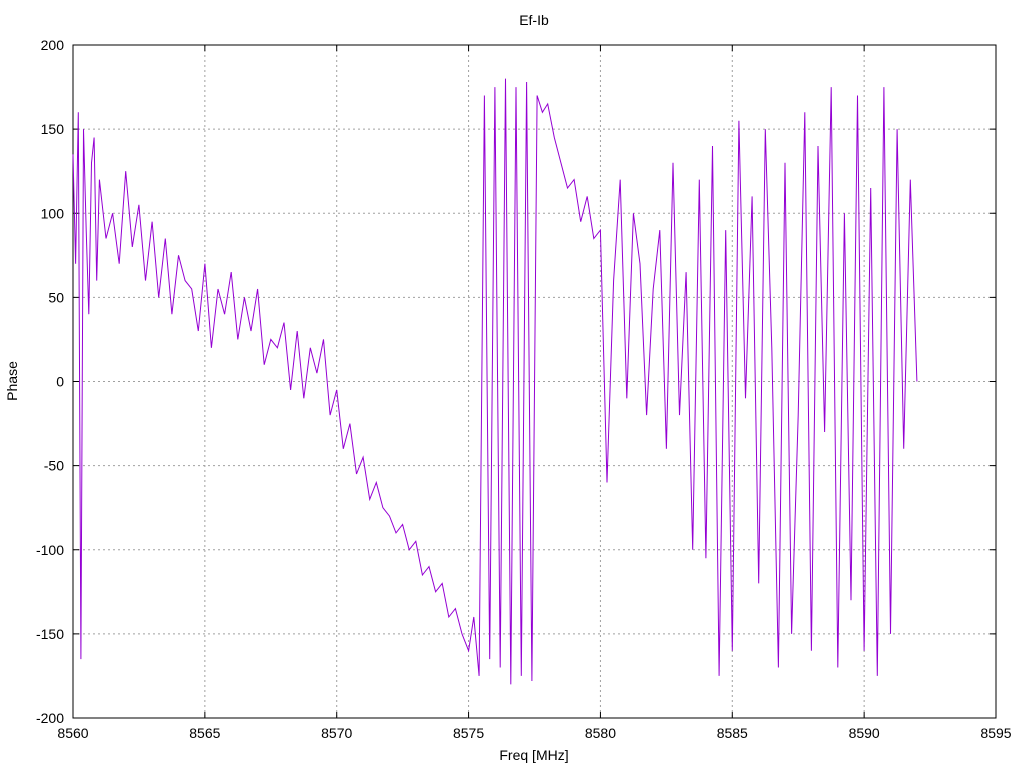 The width and height of the screenshot is (1024, 768). What do you see at coordinates (336, 733) in the screenshot?
I see `x-tick-label: 8570` at bounding box center [336, 733].